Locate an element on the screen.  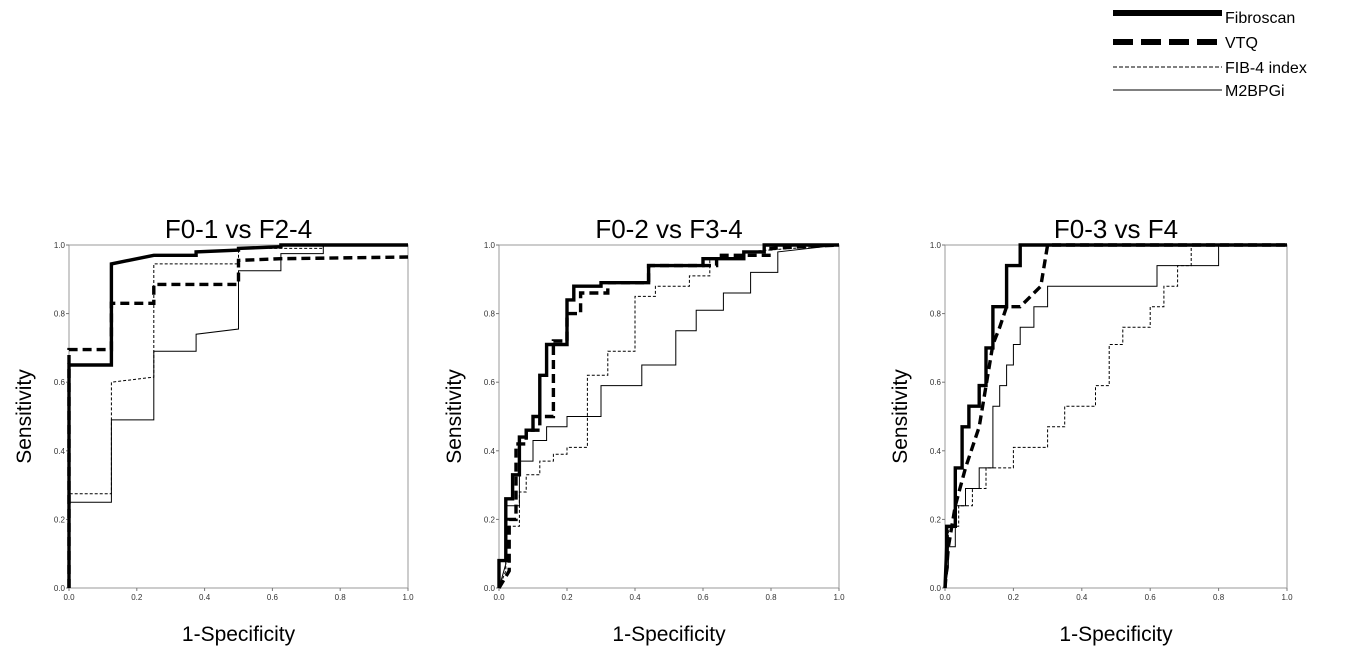
chart-title: F0-1 vs F2-4 is located at coordinates (238, 229).